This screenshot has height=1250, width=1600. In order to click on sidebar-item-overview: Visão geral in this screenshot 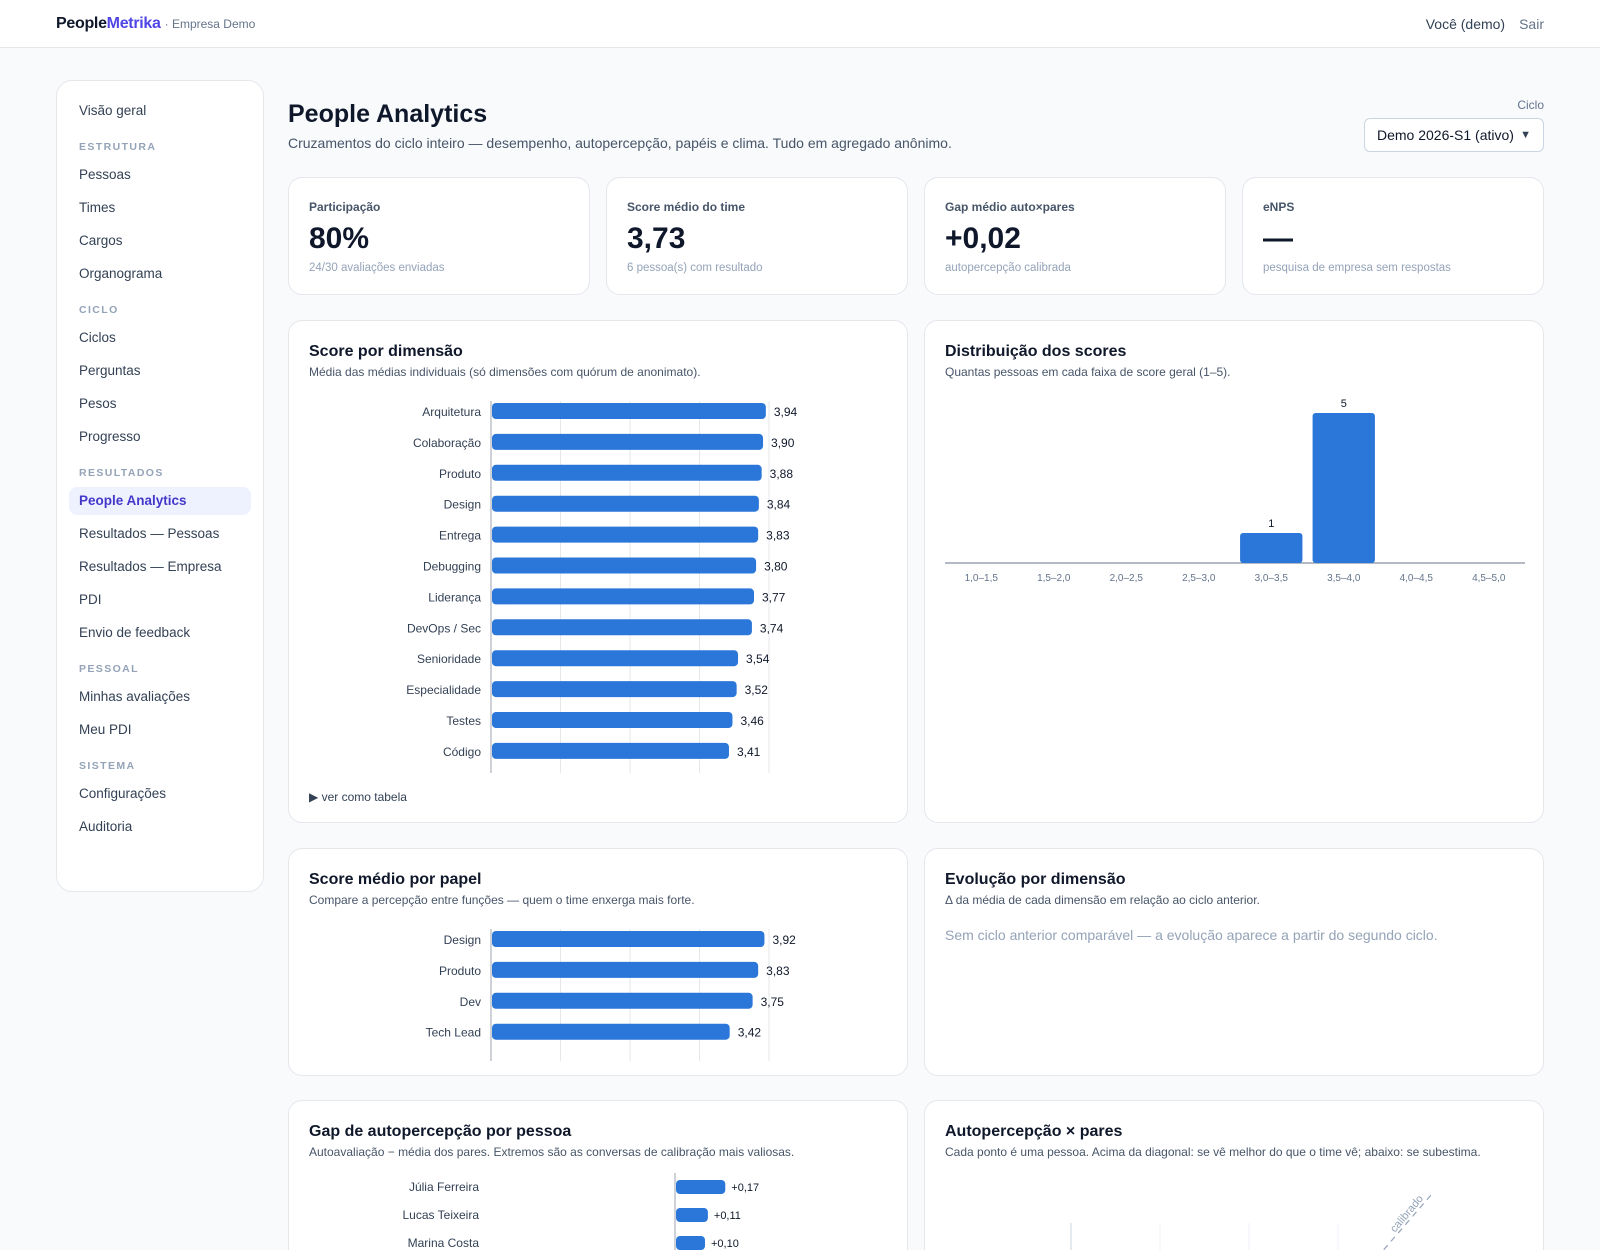, I will do `click(113, 110)`.